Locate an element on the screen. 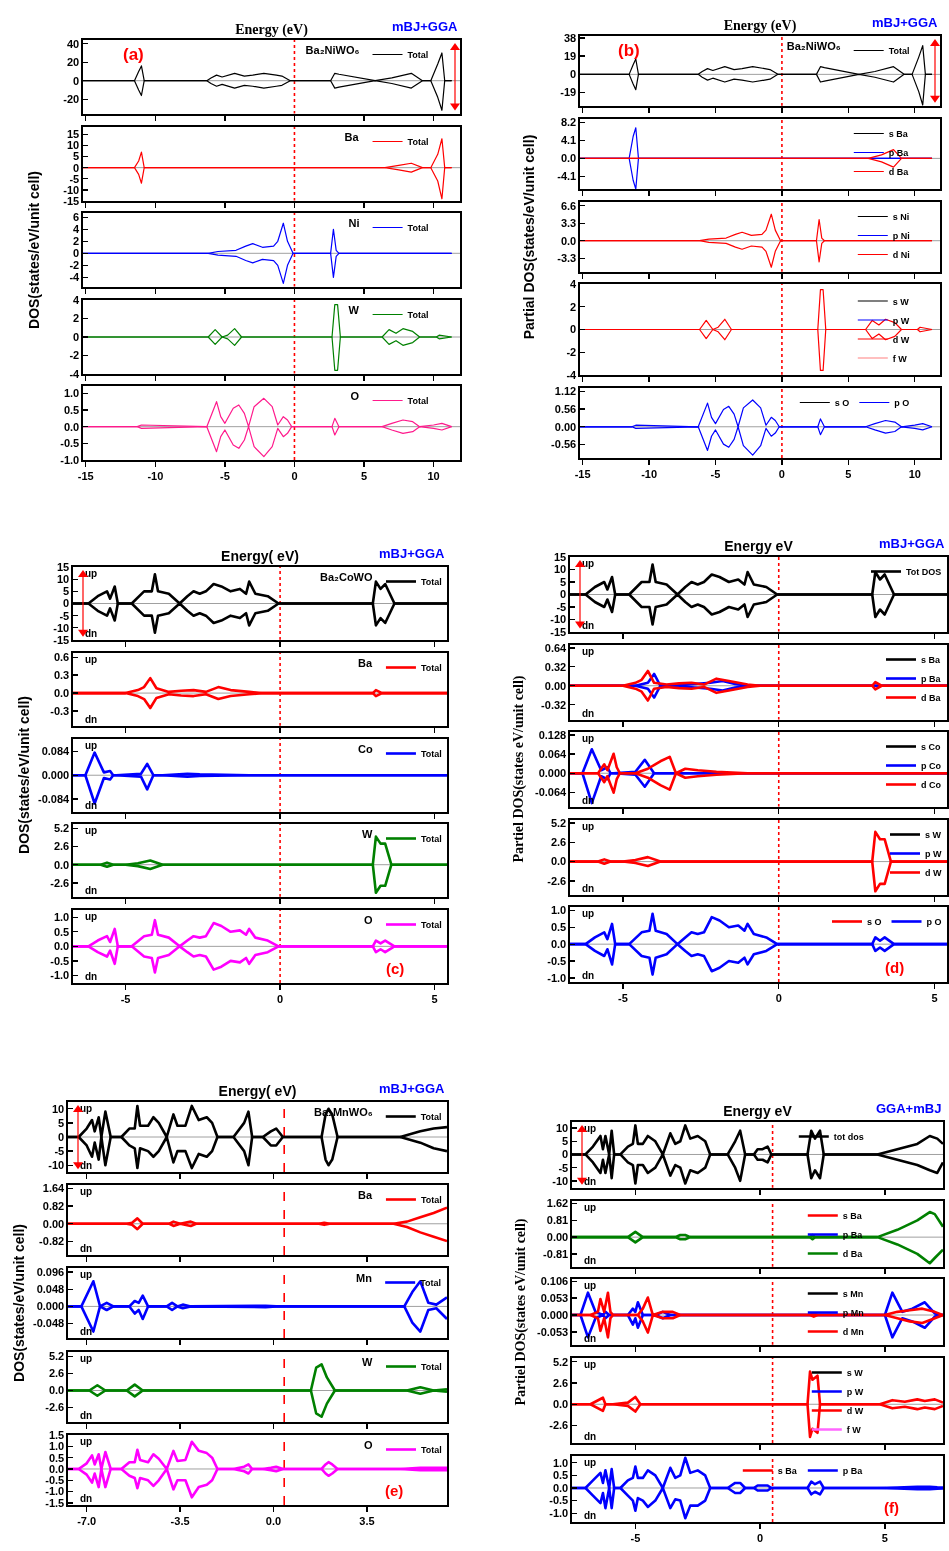 The image size is (949, 1551). y-tick-label: -0.048 is located at coordinates (49, 1323).